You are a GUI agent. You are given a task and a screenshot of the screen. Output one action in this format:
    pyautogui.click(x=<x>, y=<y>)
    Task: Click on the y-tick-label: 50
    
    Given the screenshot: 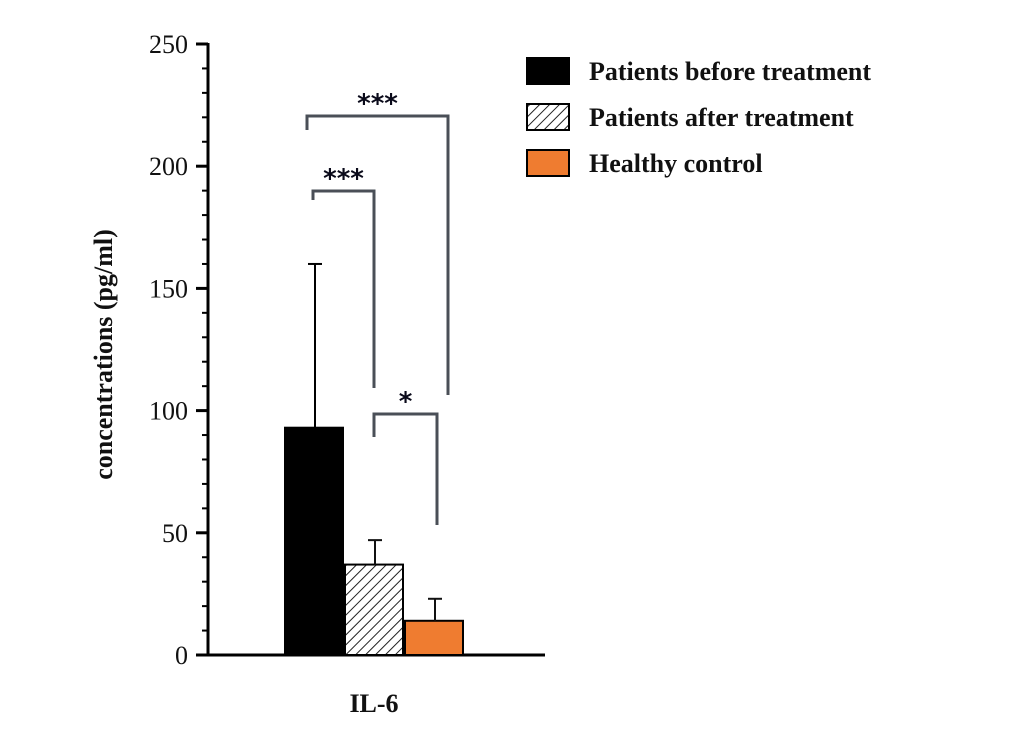 What is the action you would take?
    pyautogui.click(x=175, y=533)
    